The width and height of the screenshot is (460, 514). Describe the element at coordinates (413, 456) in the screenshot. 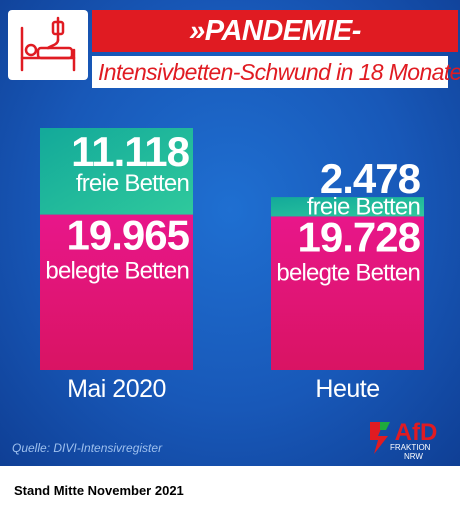

I see `afd-logo-line2: NRW` at that location.